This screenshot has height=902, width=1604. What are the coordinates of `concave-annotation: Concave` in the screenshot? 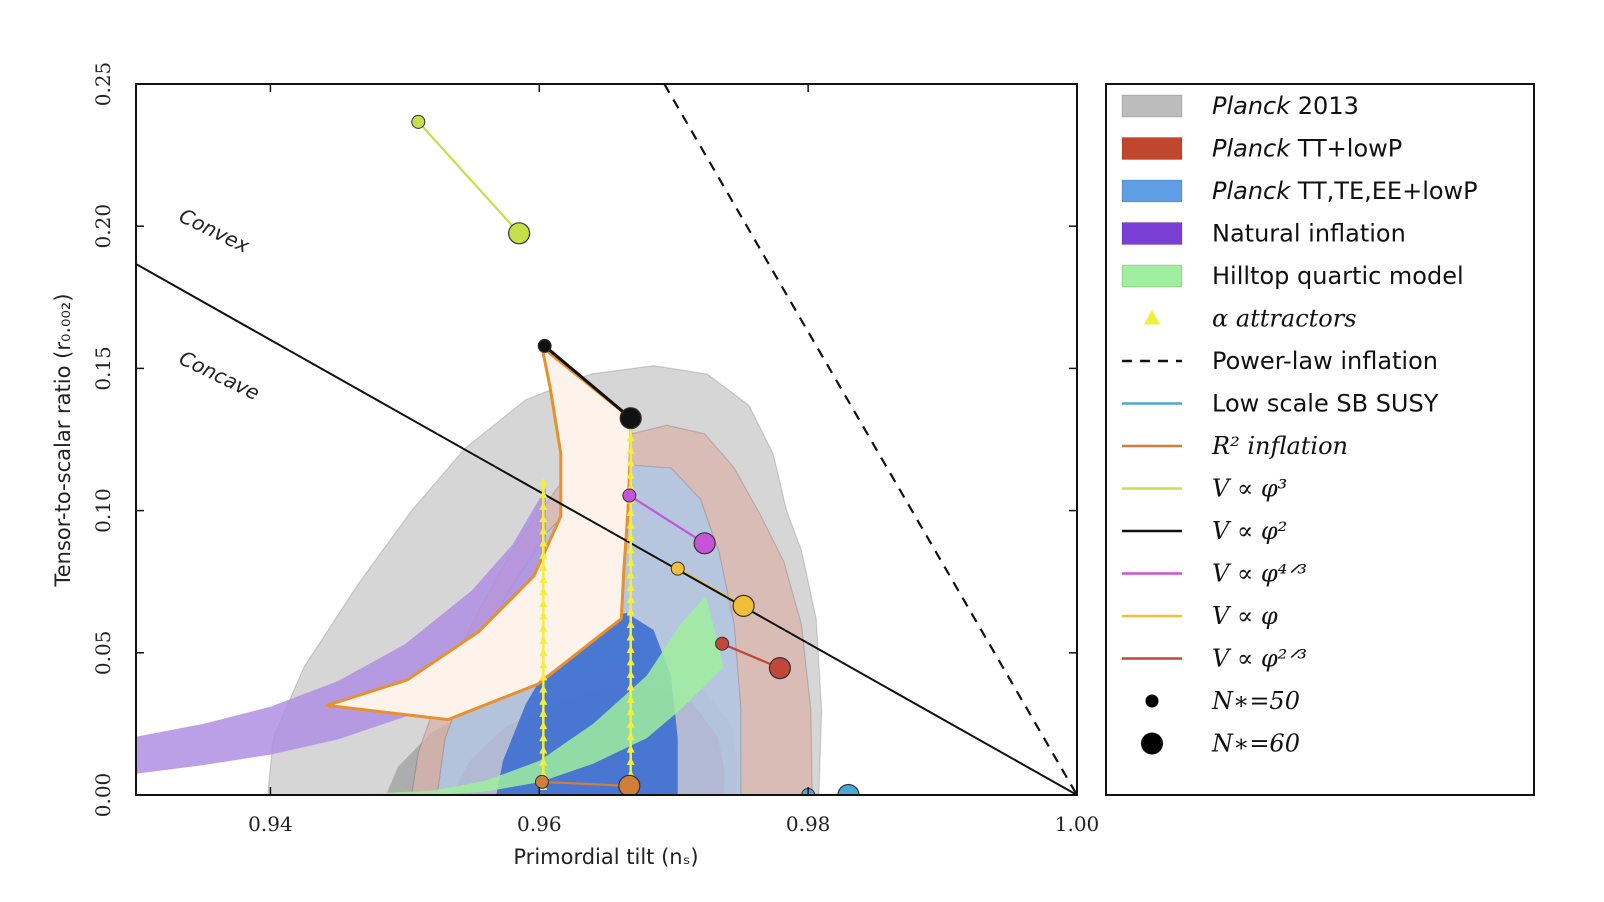 It's located at (219, 375).